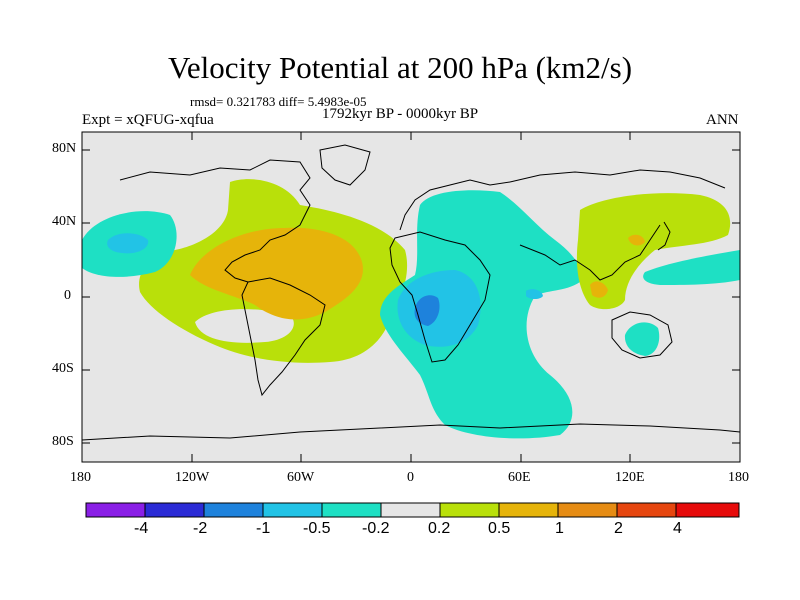 Image resolution: width=800 pixels, height=600 pixels. What do you see at coordinates (64, 148) in the screenshot?
I see `lat-label-80n: 80N` at bounding box center [64, 148].